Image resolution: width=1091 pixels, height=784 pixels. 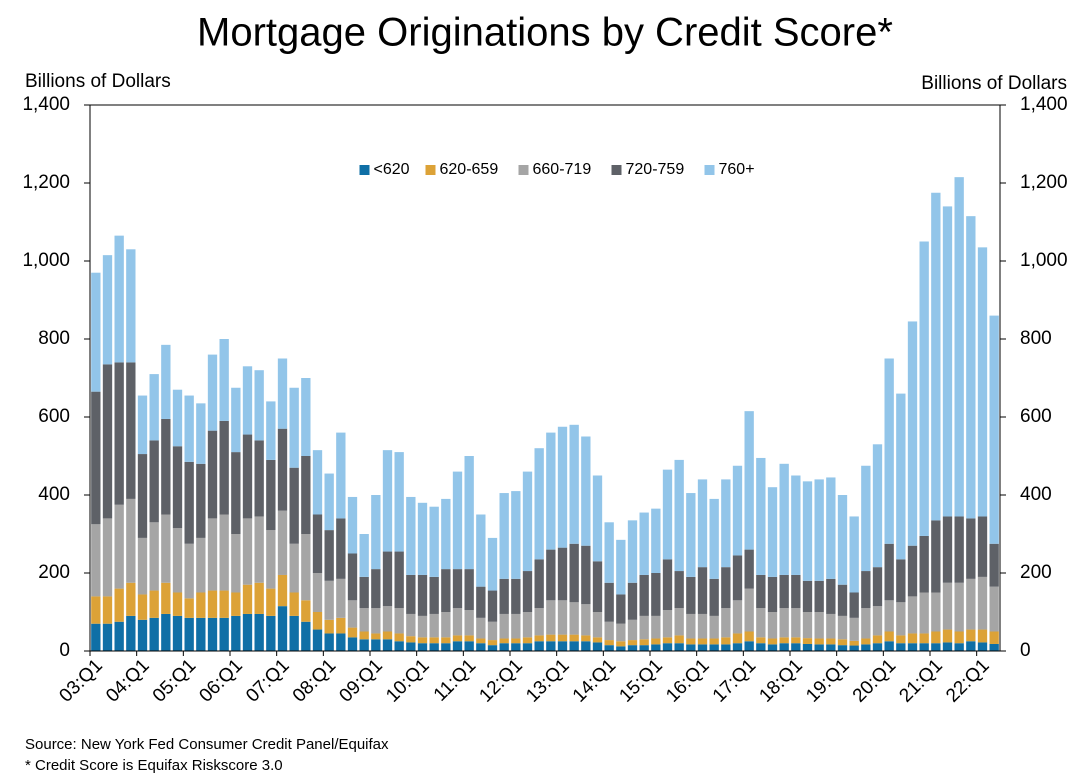 I want to click on x-tick-label: 18:Q1, so click(x=780, y=680).